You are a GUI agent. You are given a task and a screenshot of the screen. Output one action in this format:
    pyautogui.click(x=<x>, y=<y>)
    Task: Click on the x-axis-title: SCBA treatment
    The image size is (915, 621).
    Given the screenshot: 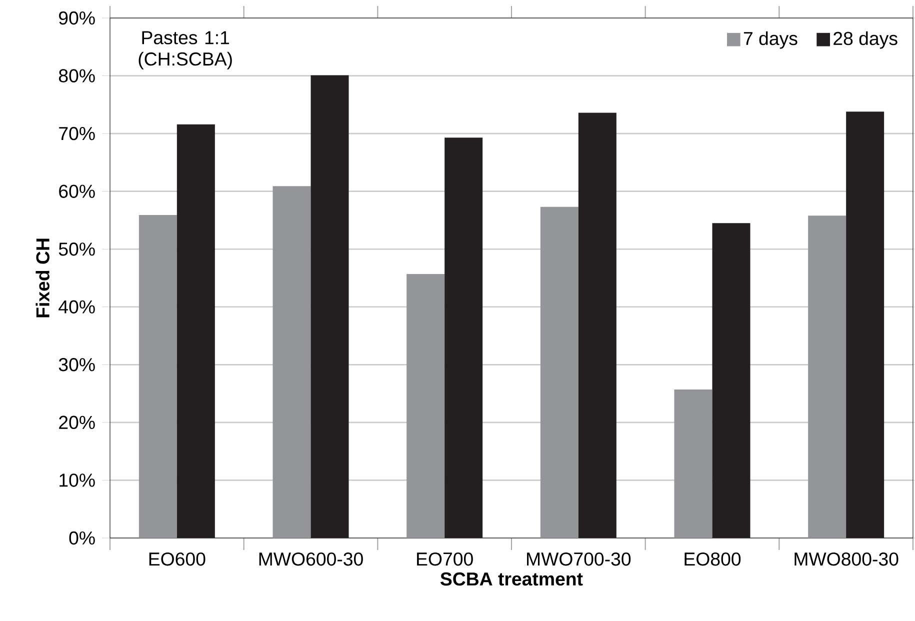 What is the action you would take?
    pyautogui.click(x=511, y=579)
    